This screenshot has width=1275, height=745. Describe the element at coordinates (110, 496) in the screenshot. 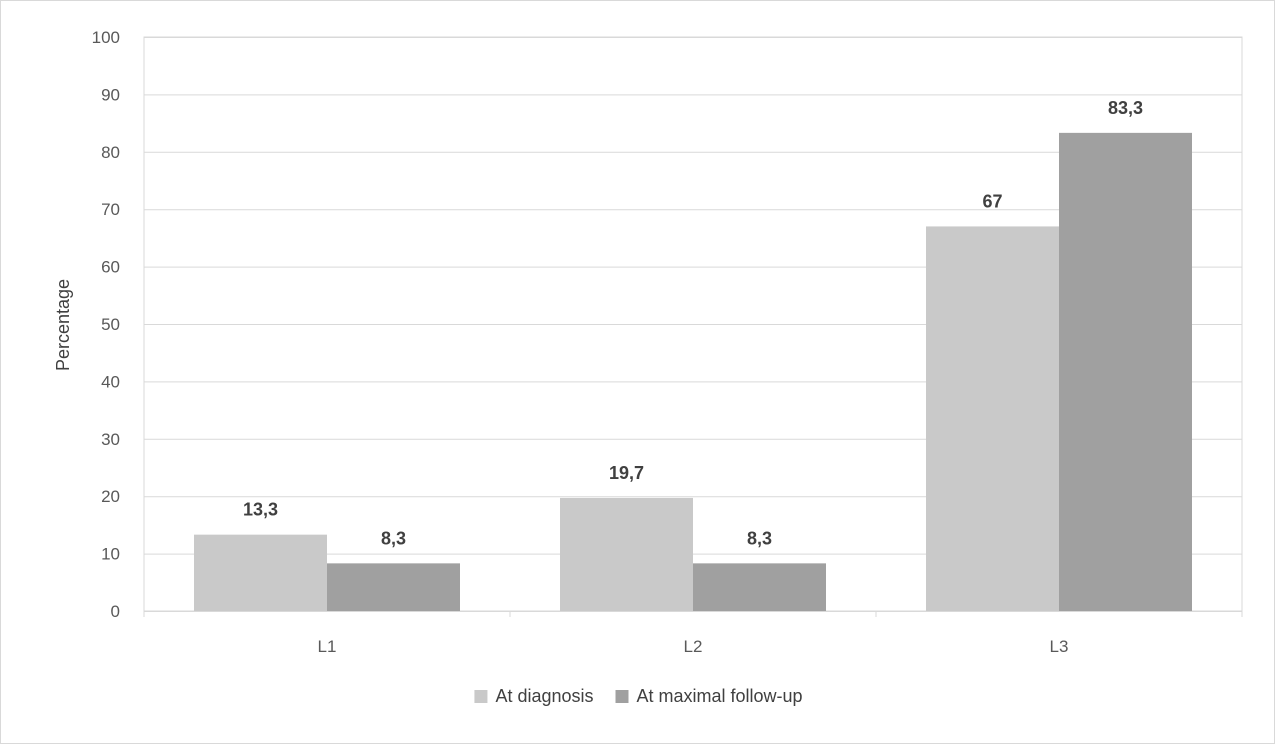

I see `y-tick-label-20: 20` at that location.